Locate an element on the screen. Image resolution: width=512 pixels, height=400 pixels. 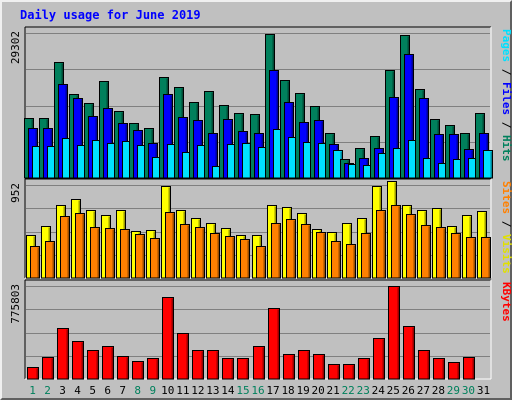
kbytes-side-legend: KBytes is located at coordinates (506, 302).